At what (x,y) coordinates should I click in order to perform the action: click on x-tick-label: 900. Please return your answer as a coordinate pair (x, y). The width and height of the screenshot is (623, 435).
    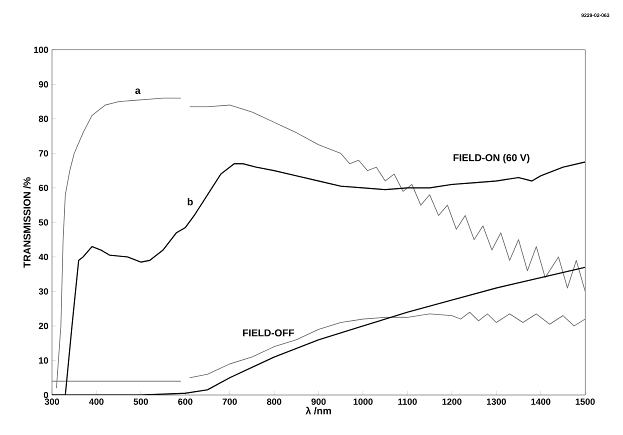
    Looking at the image, I should click on (318, 401).